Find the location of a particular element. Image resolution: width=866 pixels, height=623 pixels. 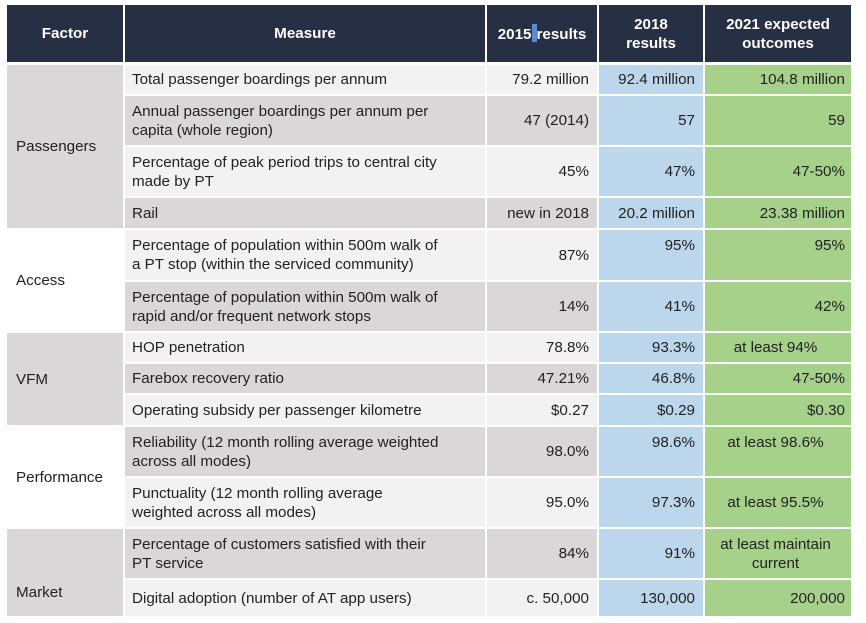

value-2021: at least maintain current is located at coordinates (779, 554).